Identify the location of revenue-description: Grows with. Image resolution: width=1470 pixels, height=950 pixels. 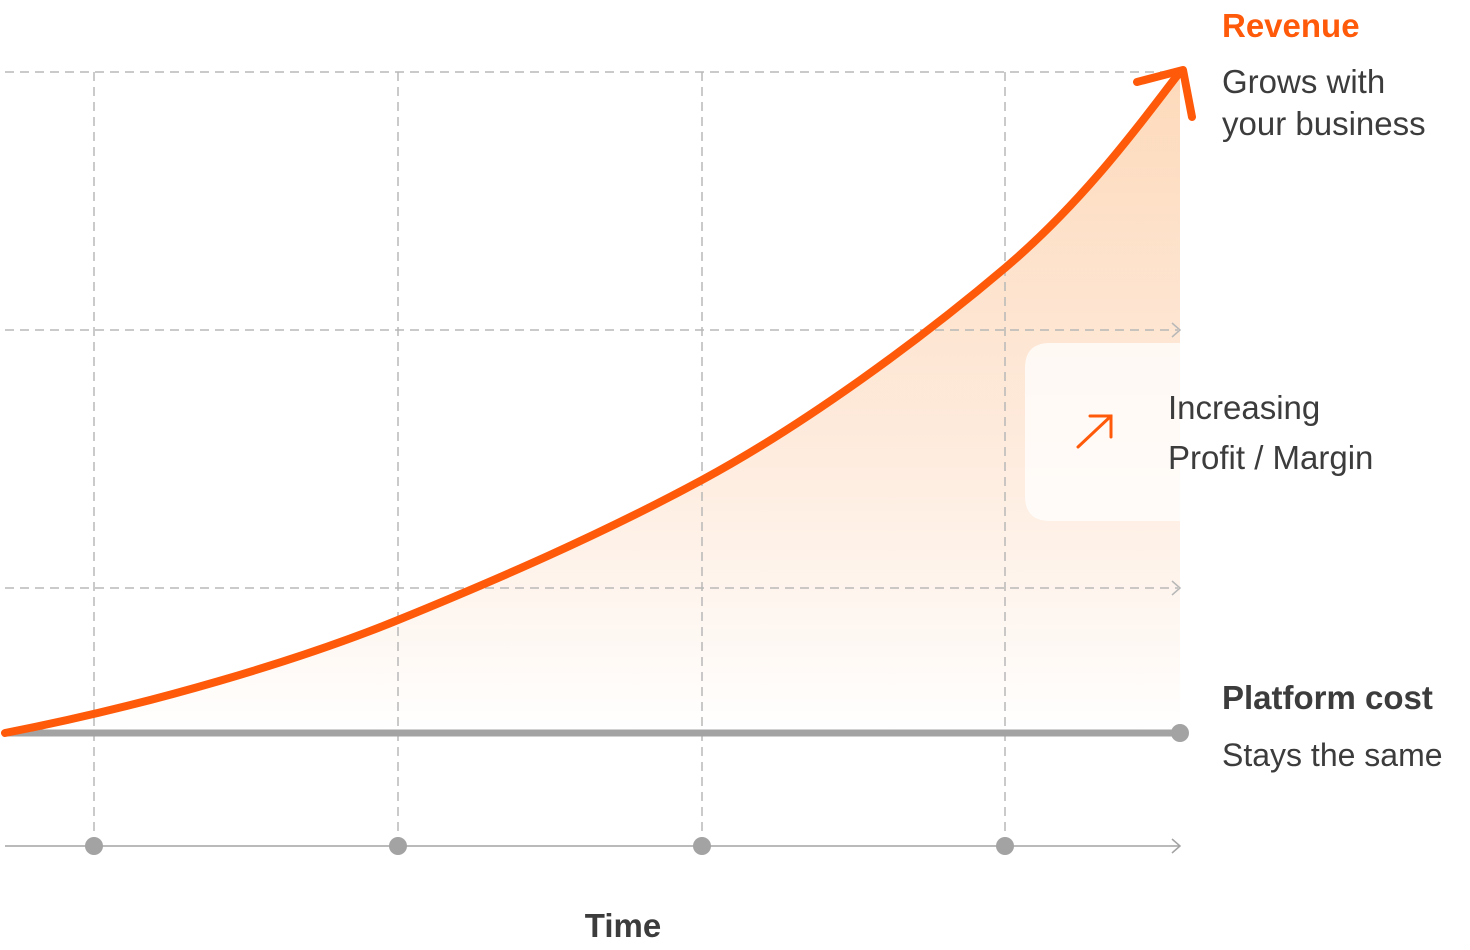
(1303, 81).